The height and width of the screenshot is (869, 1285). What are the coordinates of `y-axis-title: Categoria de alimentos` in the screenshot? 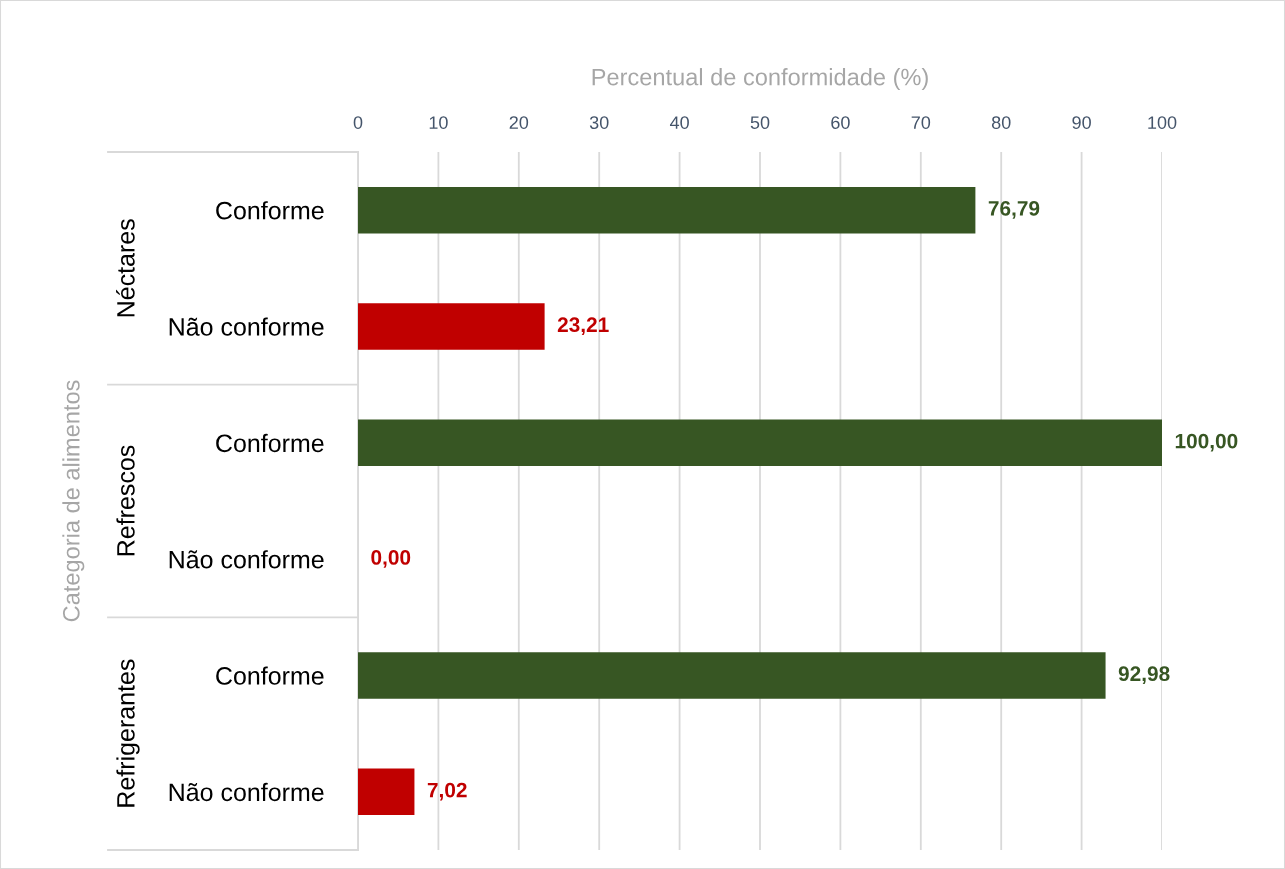 It's located at (73, 501).